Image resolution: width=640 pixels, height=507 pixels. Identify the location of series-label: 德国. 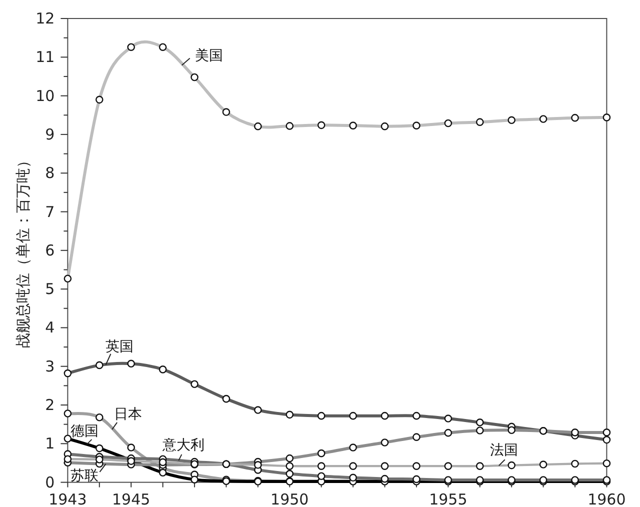
(84, 431).